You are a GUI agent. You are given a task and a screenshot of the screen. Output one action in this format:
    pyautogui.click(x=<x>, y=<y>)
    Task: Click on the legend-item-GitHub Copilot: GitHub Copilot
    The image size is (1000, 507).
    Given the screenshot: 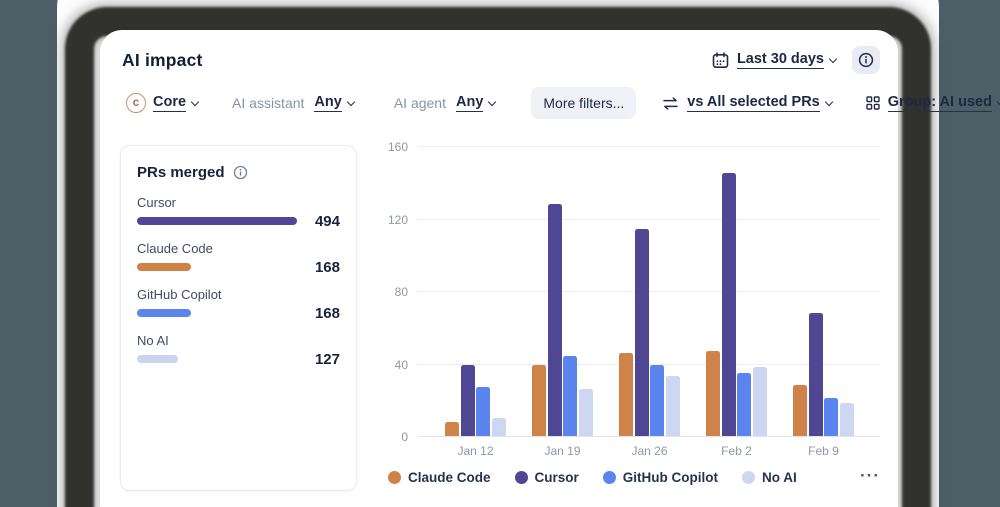 What is the action you would take?
    pyautogui.click(x=660, y=477)
    